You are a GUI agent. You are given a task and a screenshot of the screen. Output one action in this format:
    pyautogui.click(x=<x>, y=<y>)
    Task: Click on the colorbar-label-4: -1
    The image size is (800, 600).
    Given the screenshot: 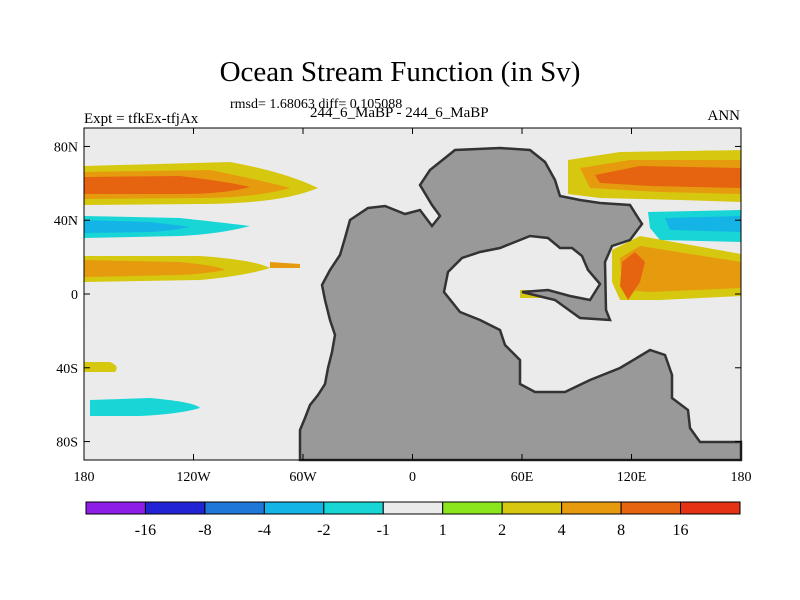 What is the action you would take?
    pyautogui.click(x=383, y=530)
    